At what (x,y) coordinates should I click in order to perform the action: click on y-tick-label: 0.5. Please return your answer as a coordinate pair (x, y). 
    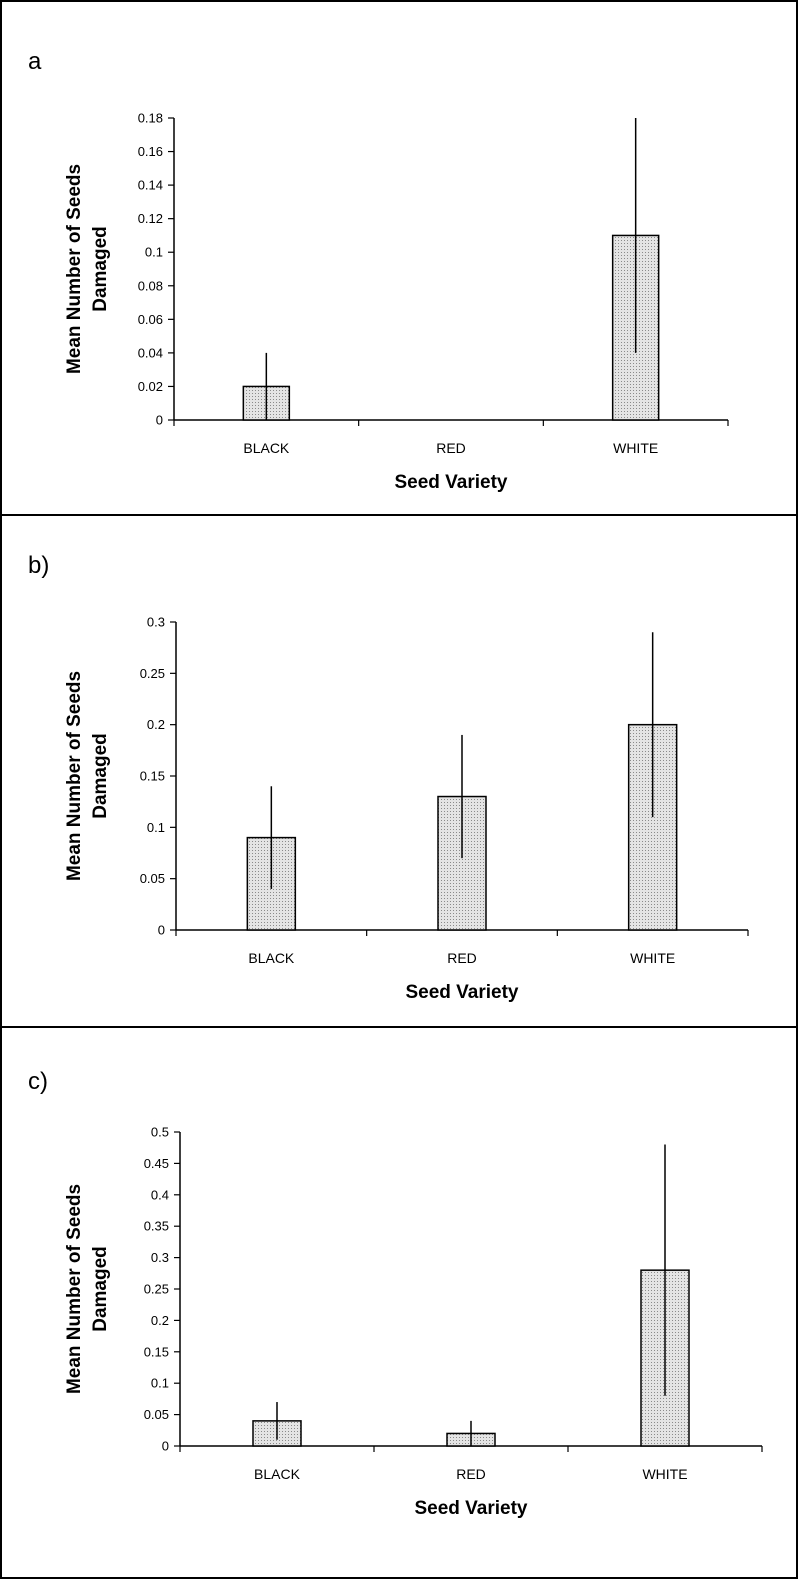
    Looking at the image, I should click on (160, 1132).